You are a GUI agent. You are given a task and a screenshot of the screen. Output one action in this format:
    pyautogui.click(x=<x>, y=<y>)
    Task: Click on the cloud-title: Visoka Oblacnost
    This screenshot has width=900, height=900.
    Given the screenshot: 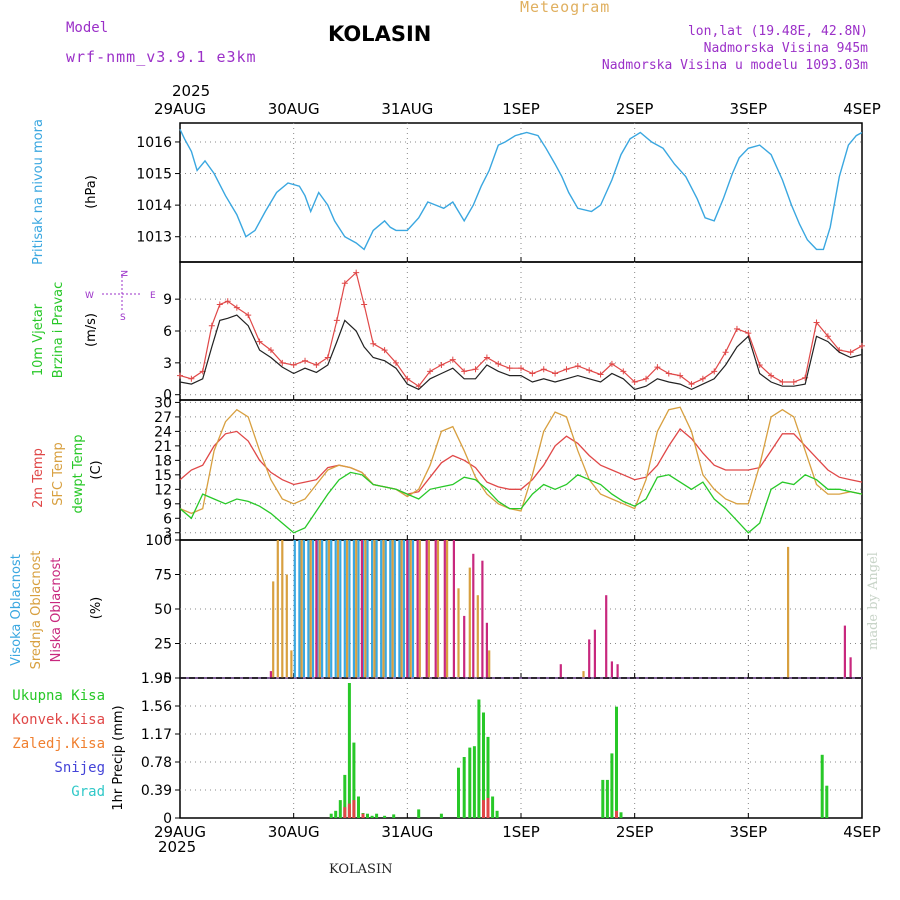 What is the action you would take?
    pyautogui.click(x=16, y=610)
    